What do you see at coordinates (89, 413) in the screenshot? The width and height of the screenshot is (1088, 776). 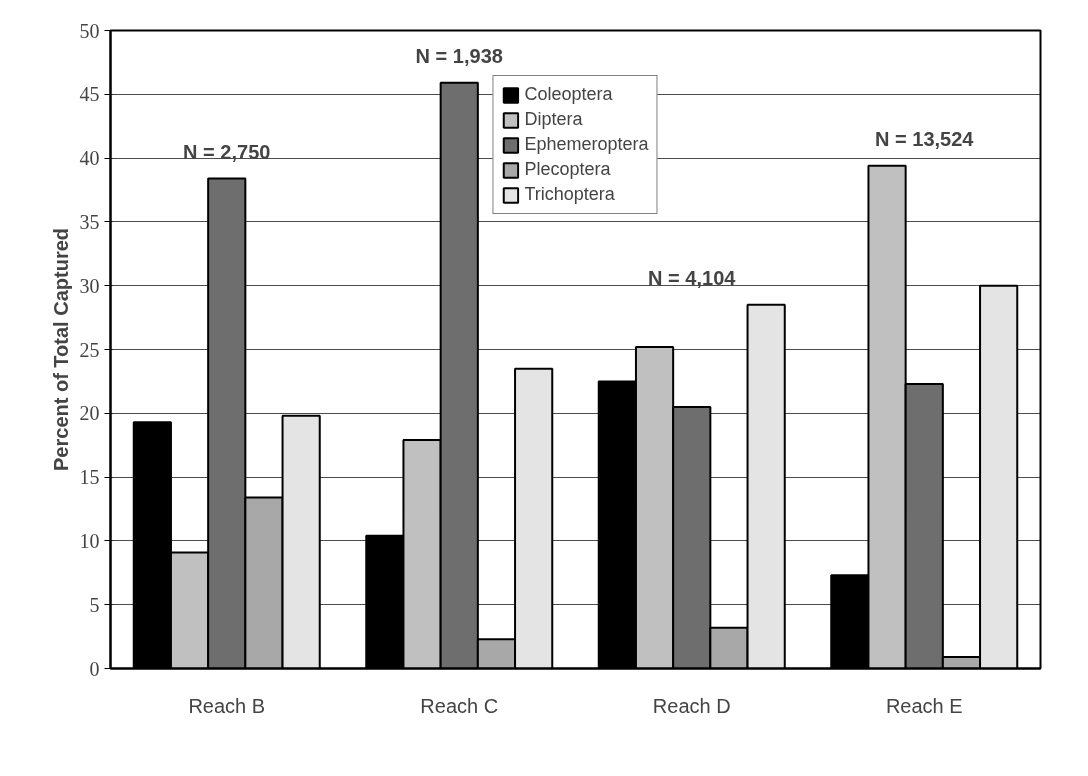 I see `y-tick-label: 20` at bounding box center [89, 413].